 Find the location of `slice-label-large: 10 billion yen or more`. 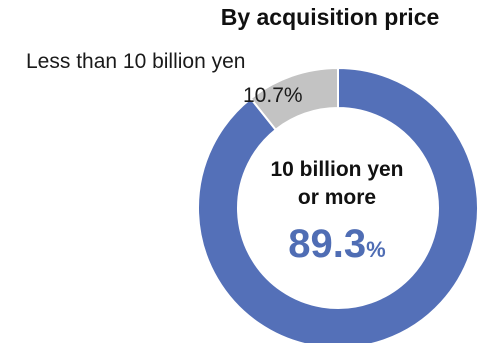

slice-label-large: 10 billion yen or more is located at coordinates (337, 184).